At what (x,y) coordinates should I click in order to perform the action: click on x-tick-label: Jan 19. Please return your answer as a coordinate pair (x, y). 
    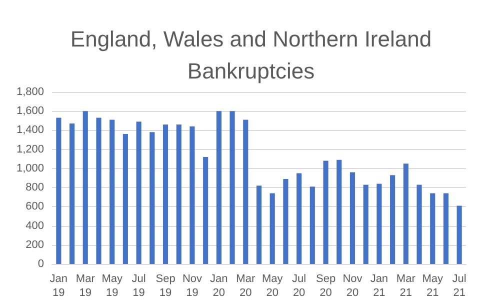
    Looking at the image, I should click on (59, 286).